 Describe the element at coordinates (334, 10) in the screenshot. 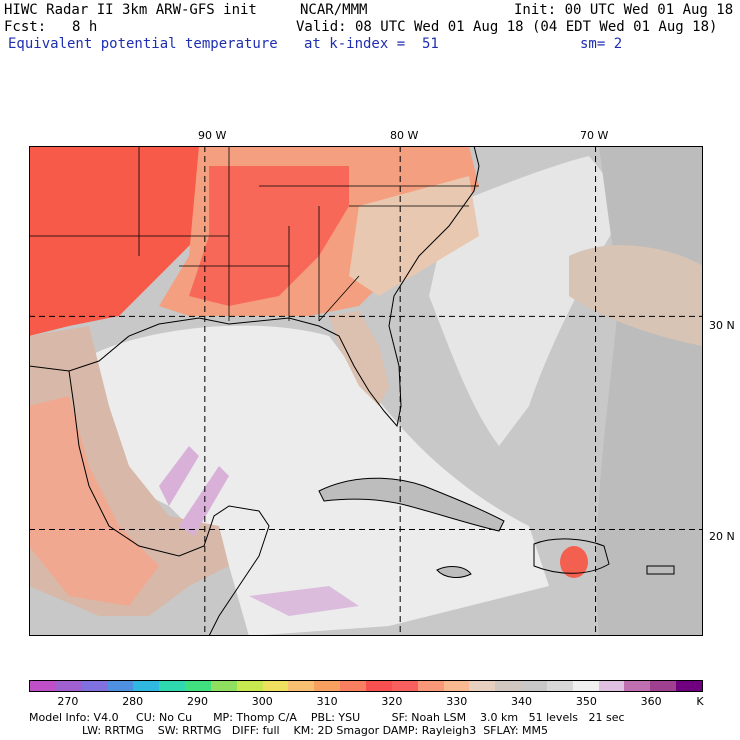

I see `org-label: NCAR/MMM` at that location.